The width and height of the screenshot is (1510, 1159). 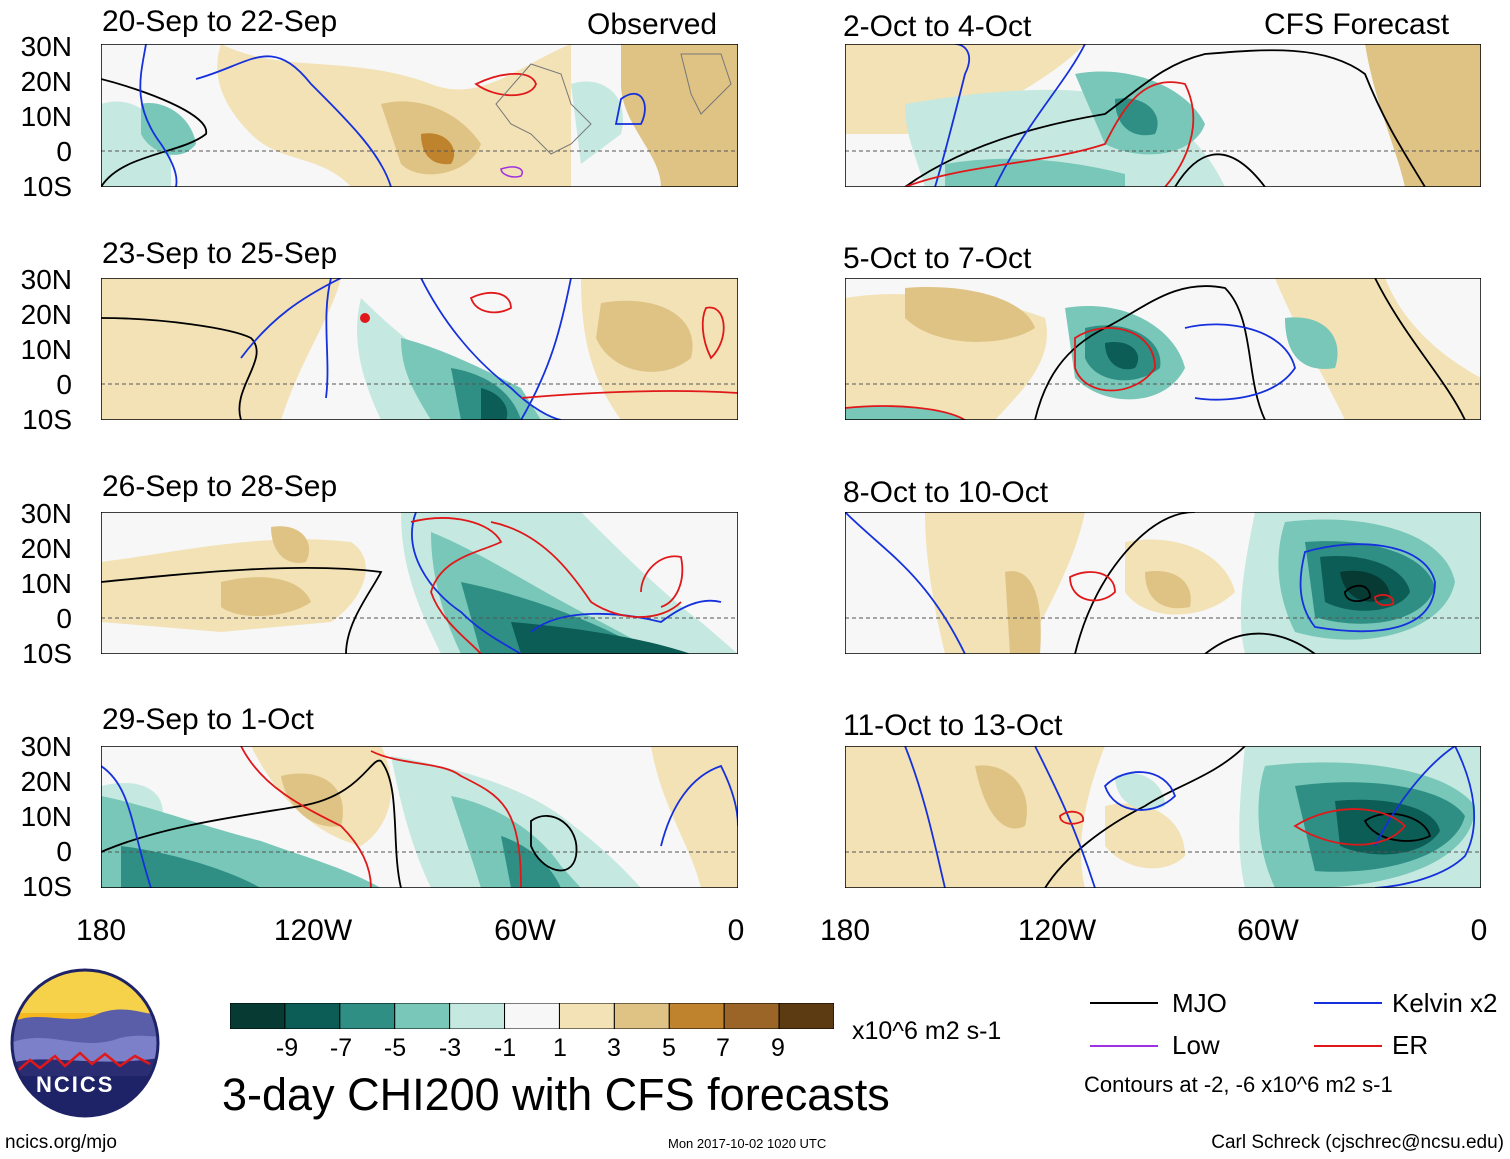 I want to click on footer-credit: Carl Schreck (cjschrec@ncsu.edu), so click(x=1357, y=1142).